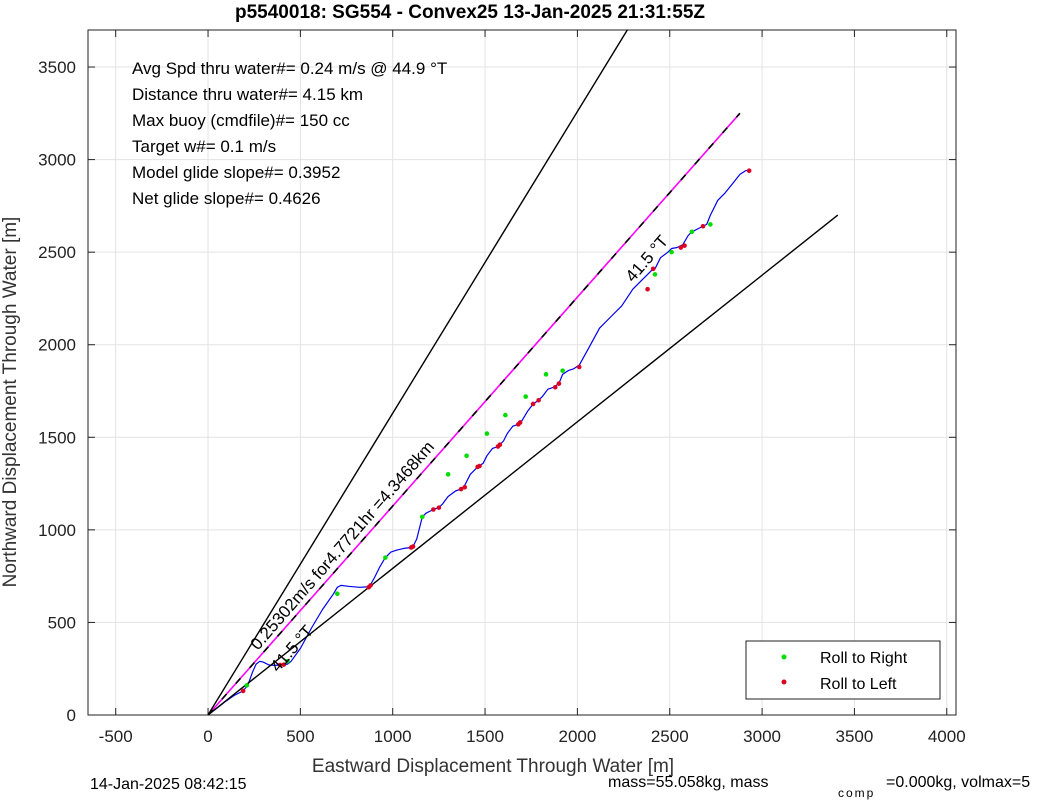 The image size is (1062, 801). What do you see at coordinates (647, 259) in the screenshot?
I see `heading-annotation-upper: 41.5 °T` at bounding box center [647, 259].